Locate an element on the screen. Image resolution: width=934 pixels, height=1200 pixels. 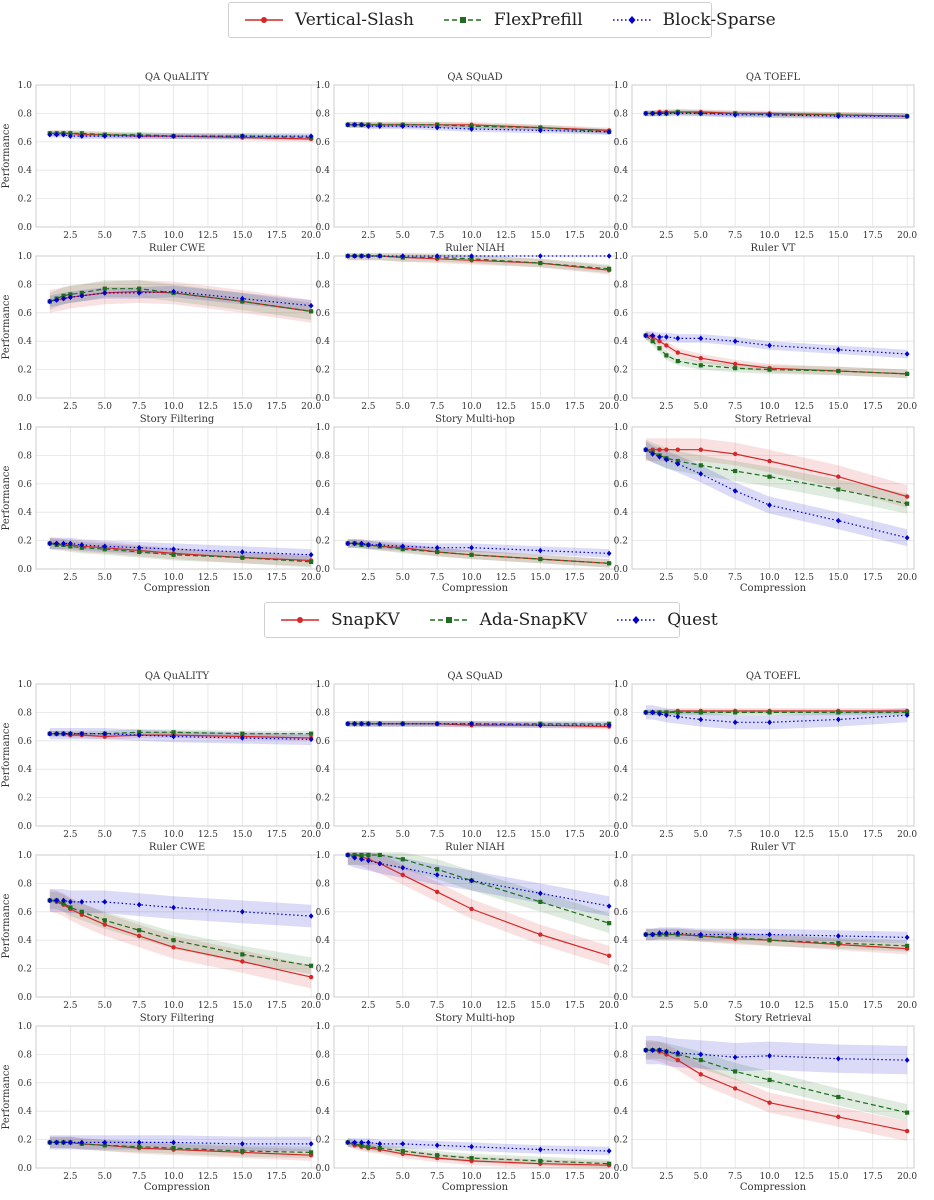
y-tick-label: 0.8 is located at coordinates (323, 1055).